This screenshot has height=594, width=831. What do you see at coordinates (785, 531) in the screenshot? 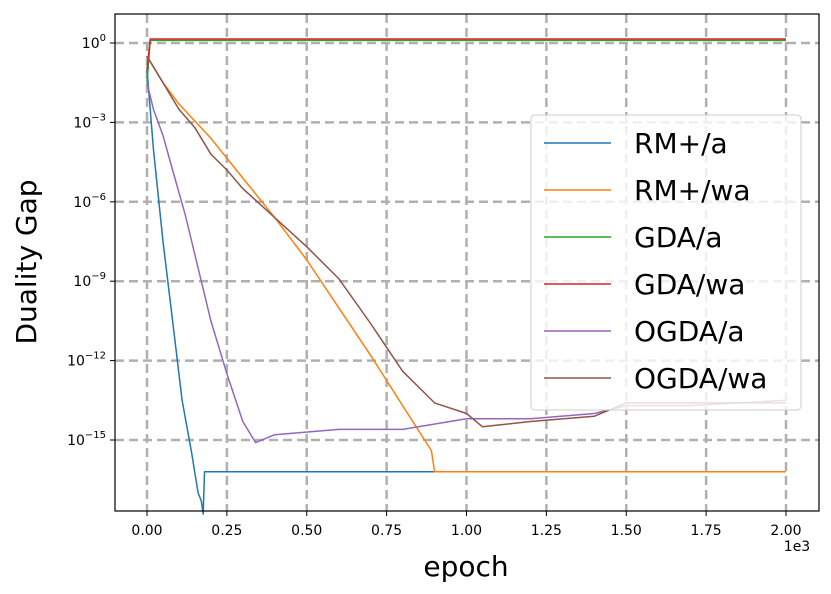
I see `x-tick-label: 2.00` at bounding box center [785, 531].